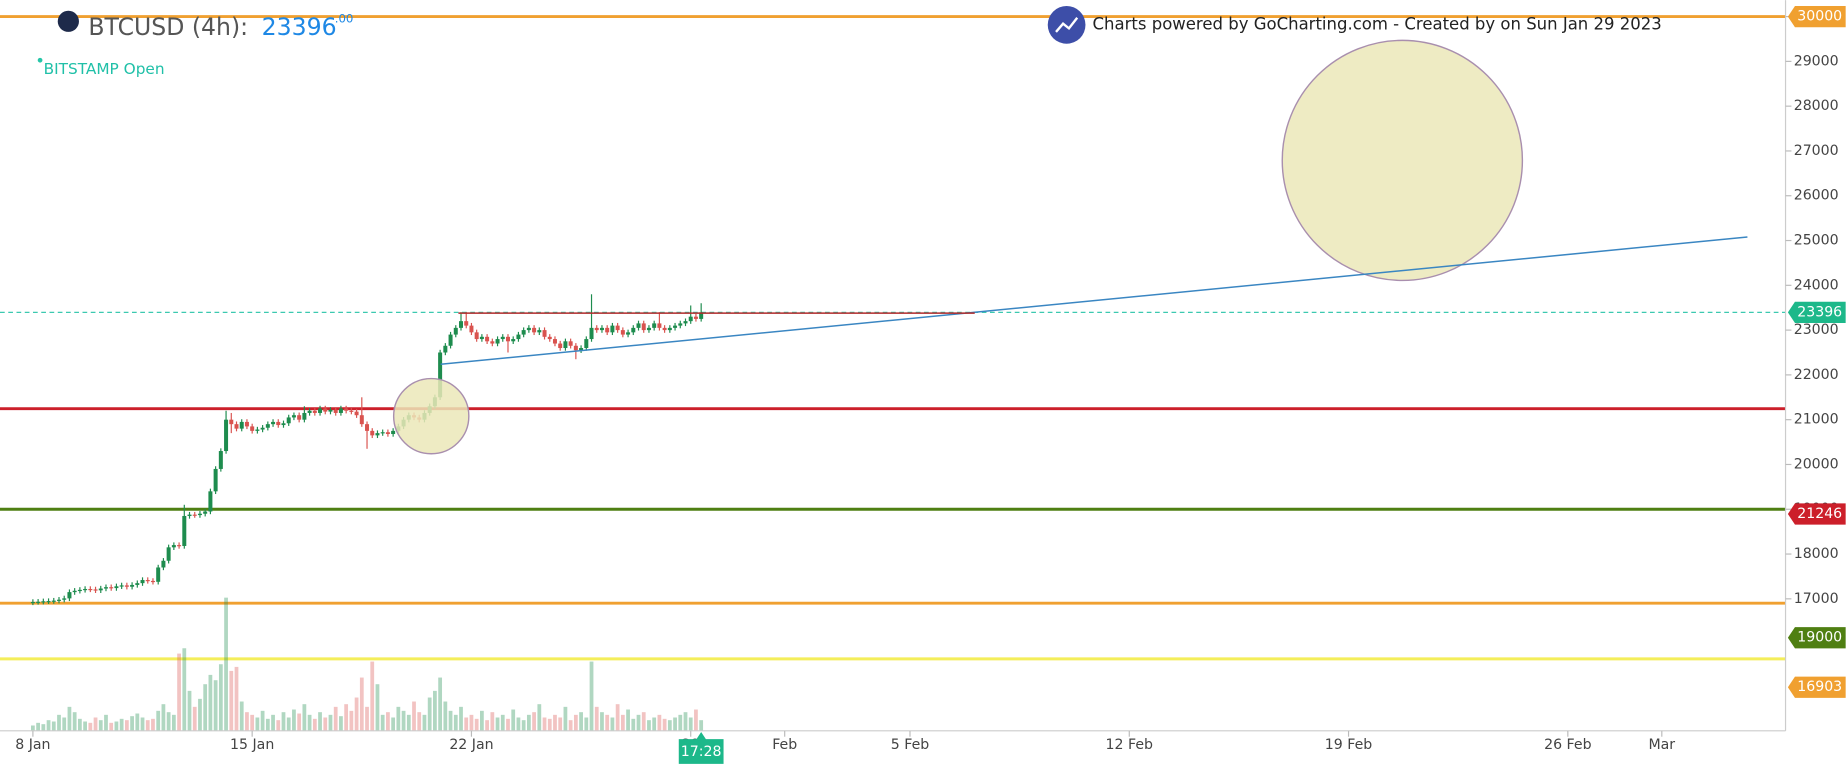 The height and width of the screenshot is (771, 1848). Describe the element at coordinates (1816, 554) in the screenshot. I see `y-tick-label: 18000` at that location.